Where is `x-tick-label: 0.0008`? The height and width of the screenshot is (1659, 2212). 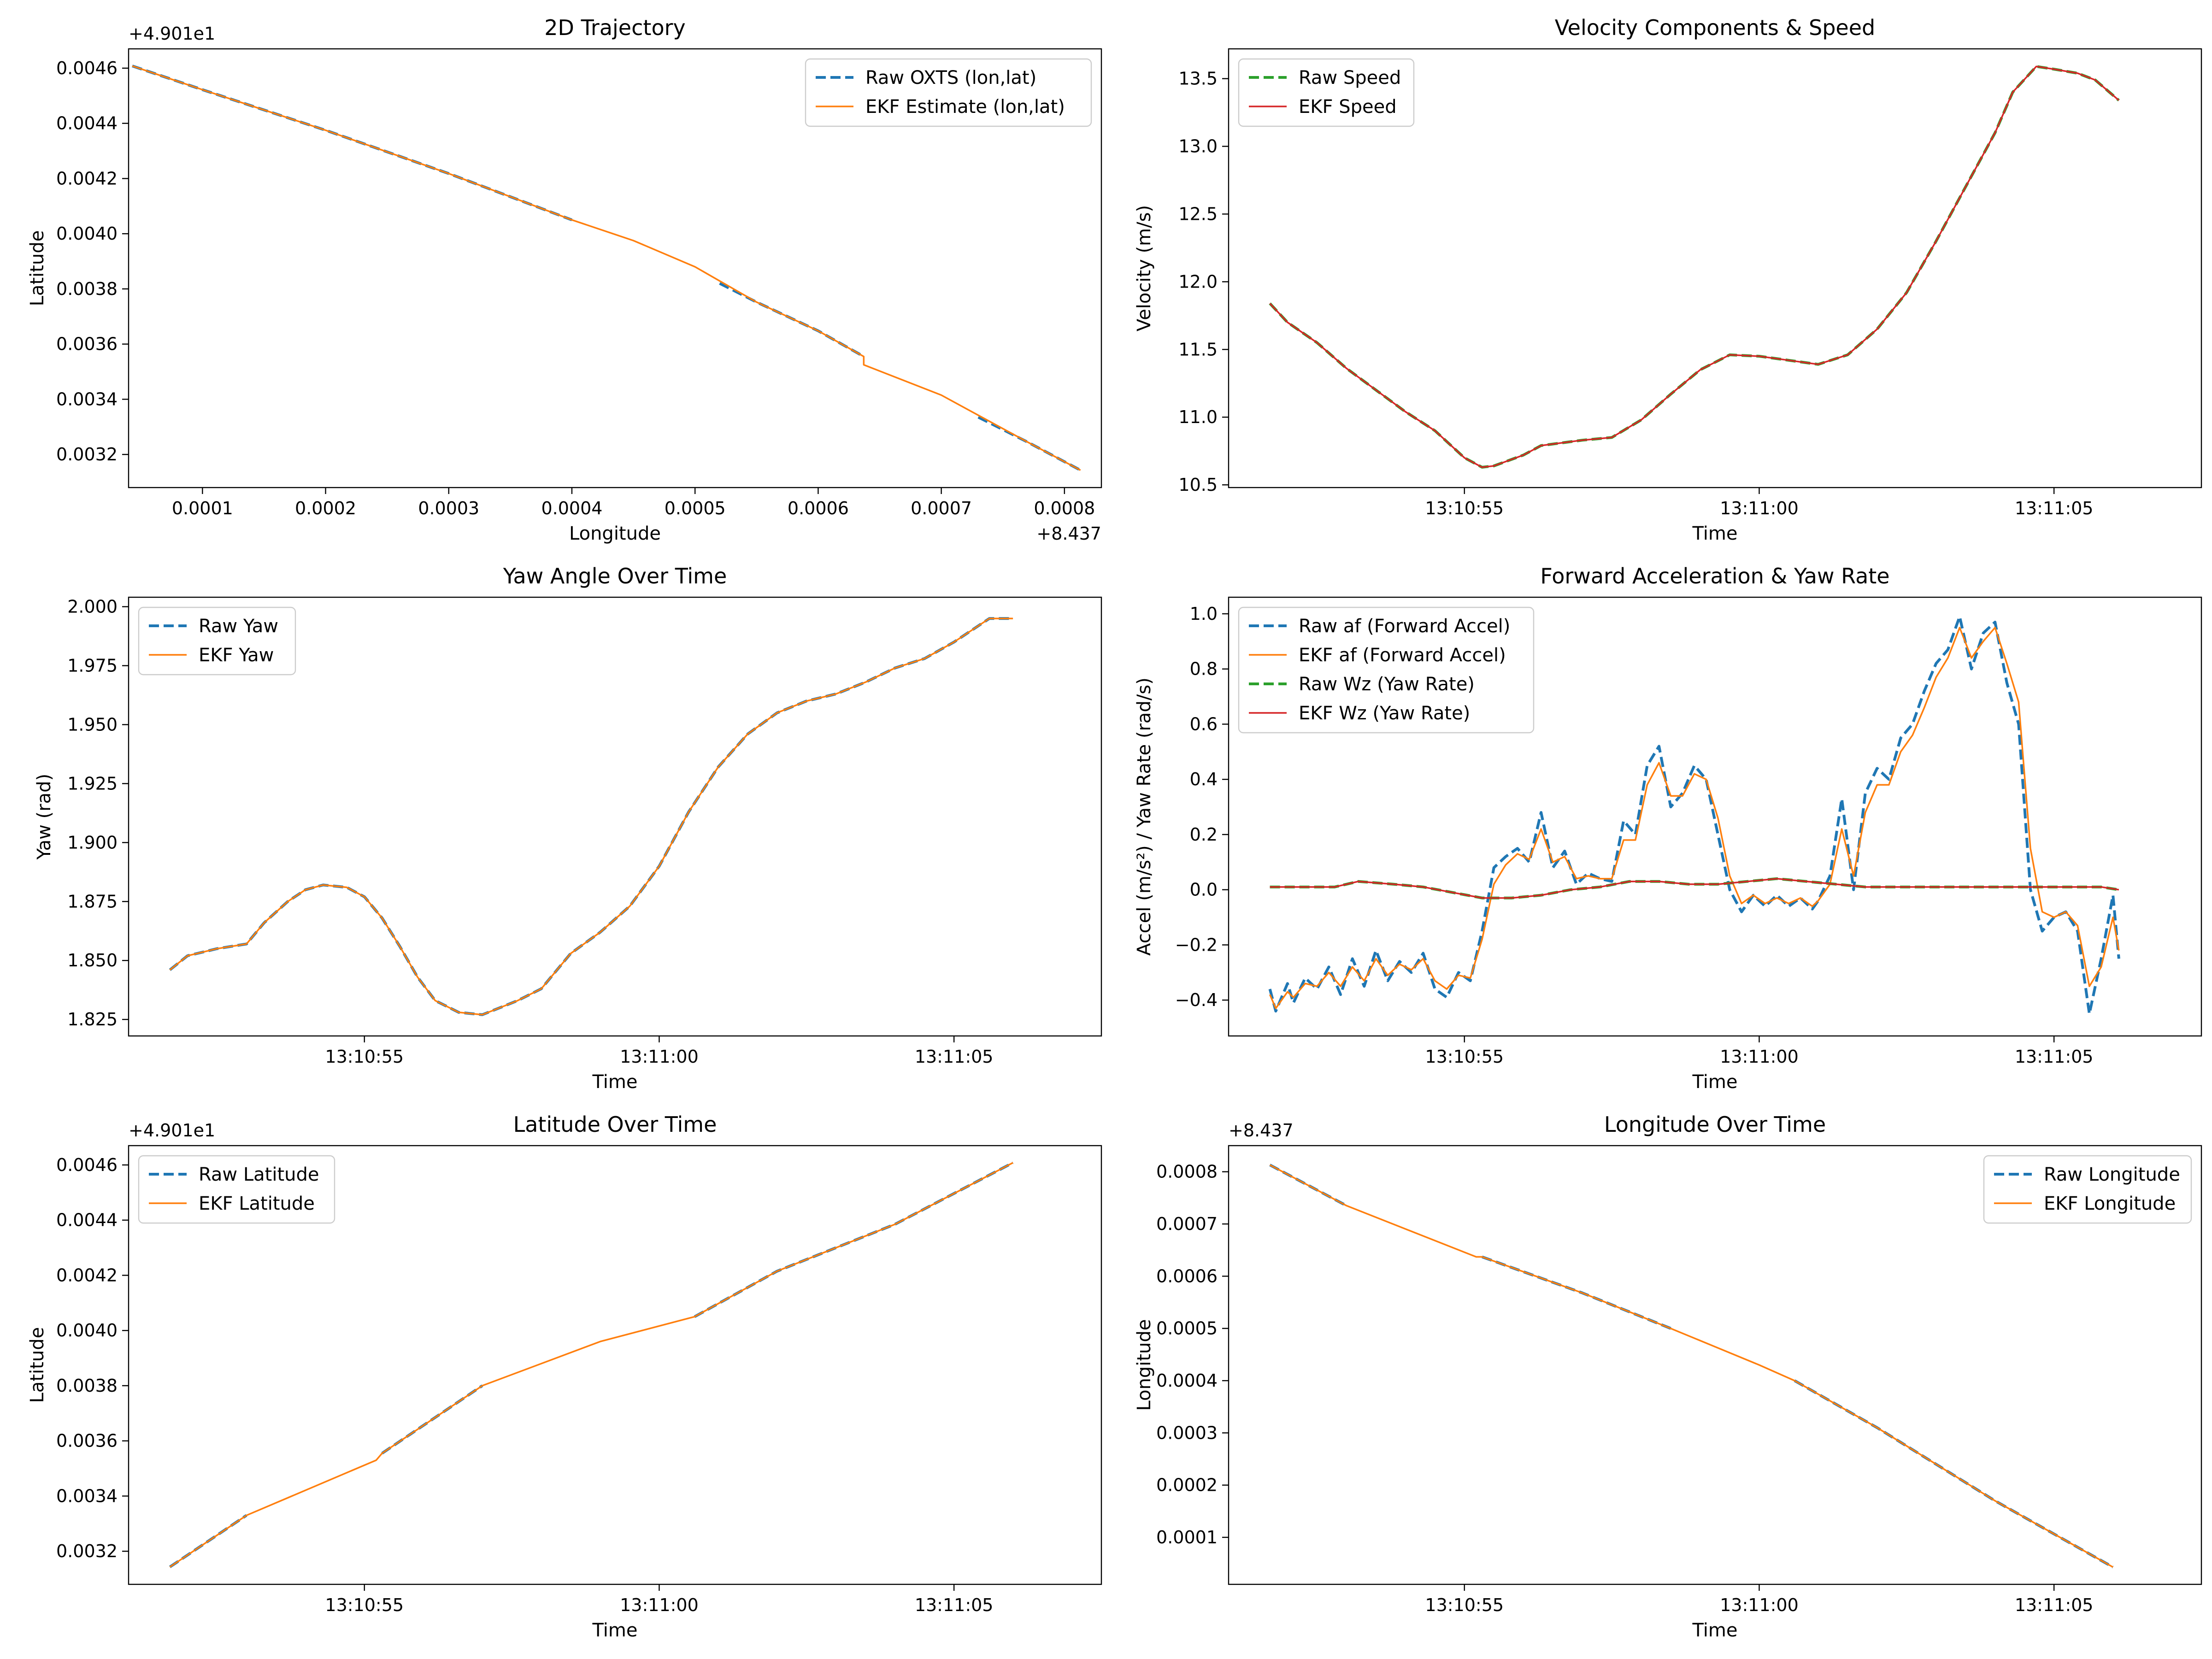
x-tick-label: 0.0008 is located at coordinates (1064, 508).